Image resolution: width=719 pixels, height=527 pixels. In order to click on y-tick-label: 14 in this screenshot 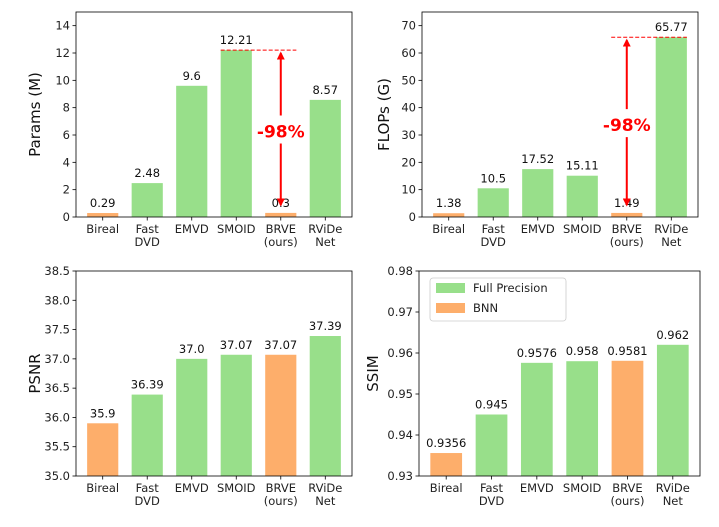, I will do `click(62, 26)`.